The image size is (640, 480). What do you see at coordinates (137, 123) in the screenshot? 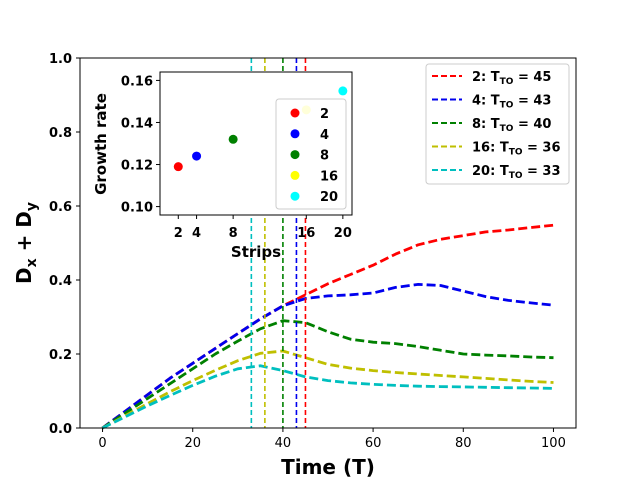
I see `inset-y-tick-label: 0.14` at bounding box center [137, 123].